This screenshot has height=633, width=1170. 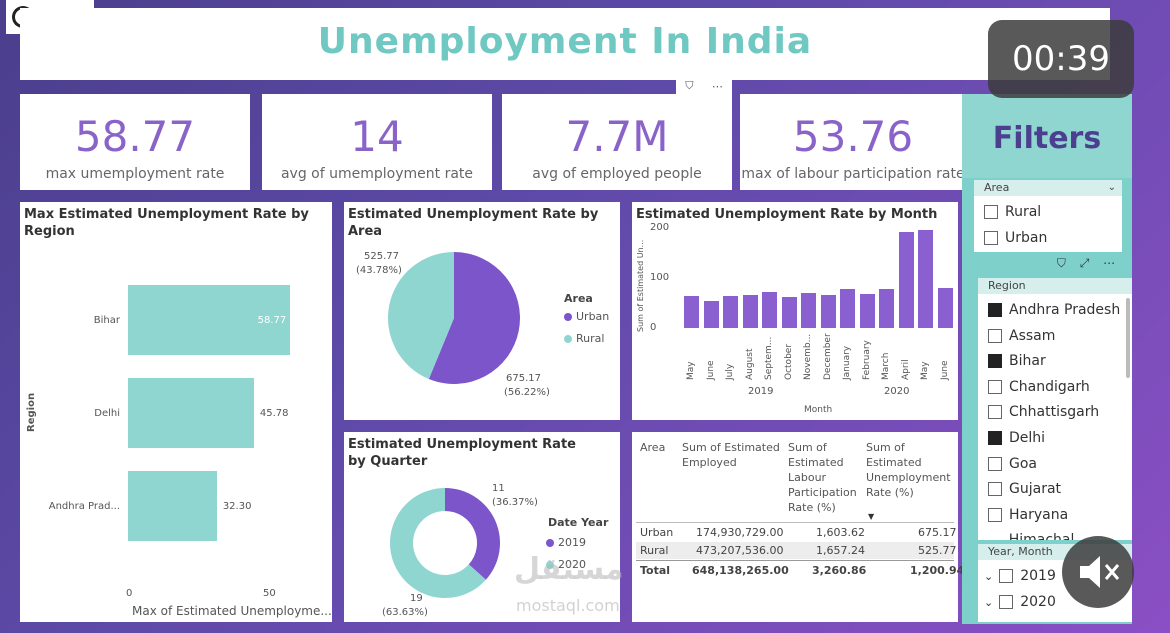 I want to click on slicer-option-region: Goa, so click(x=1012, y=464).